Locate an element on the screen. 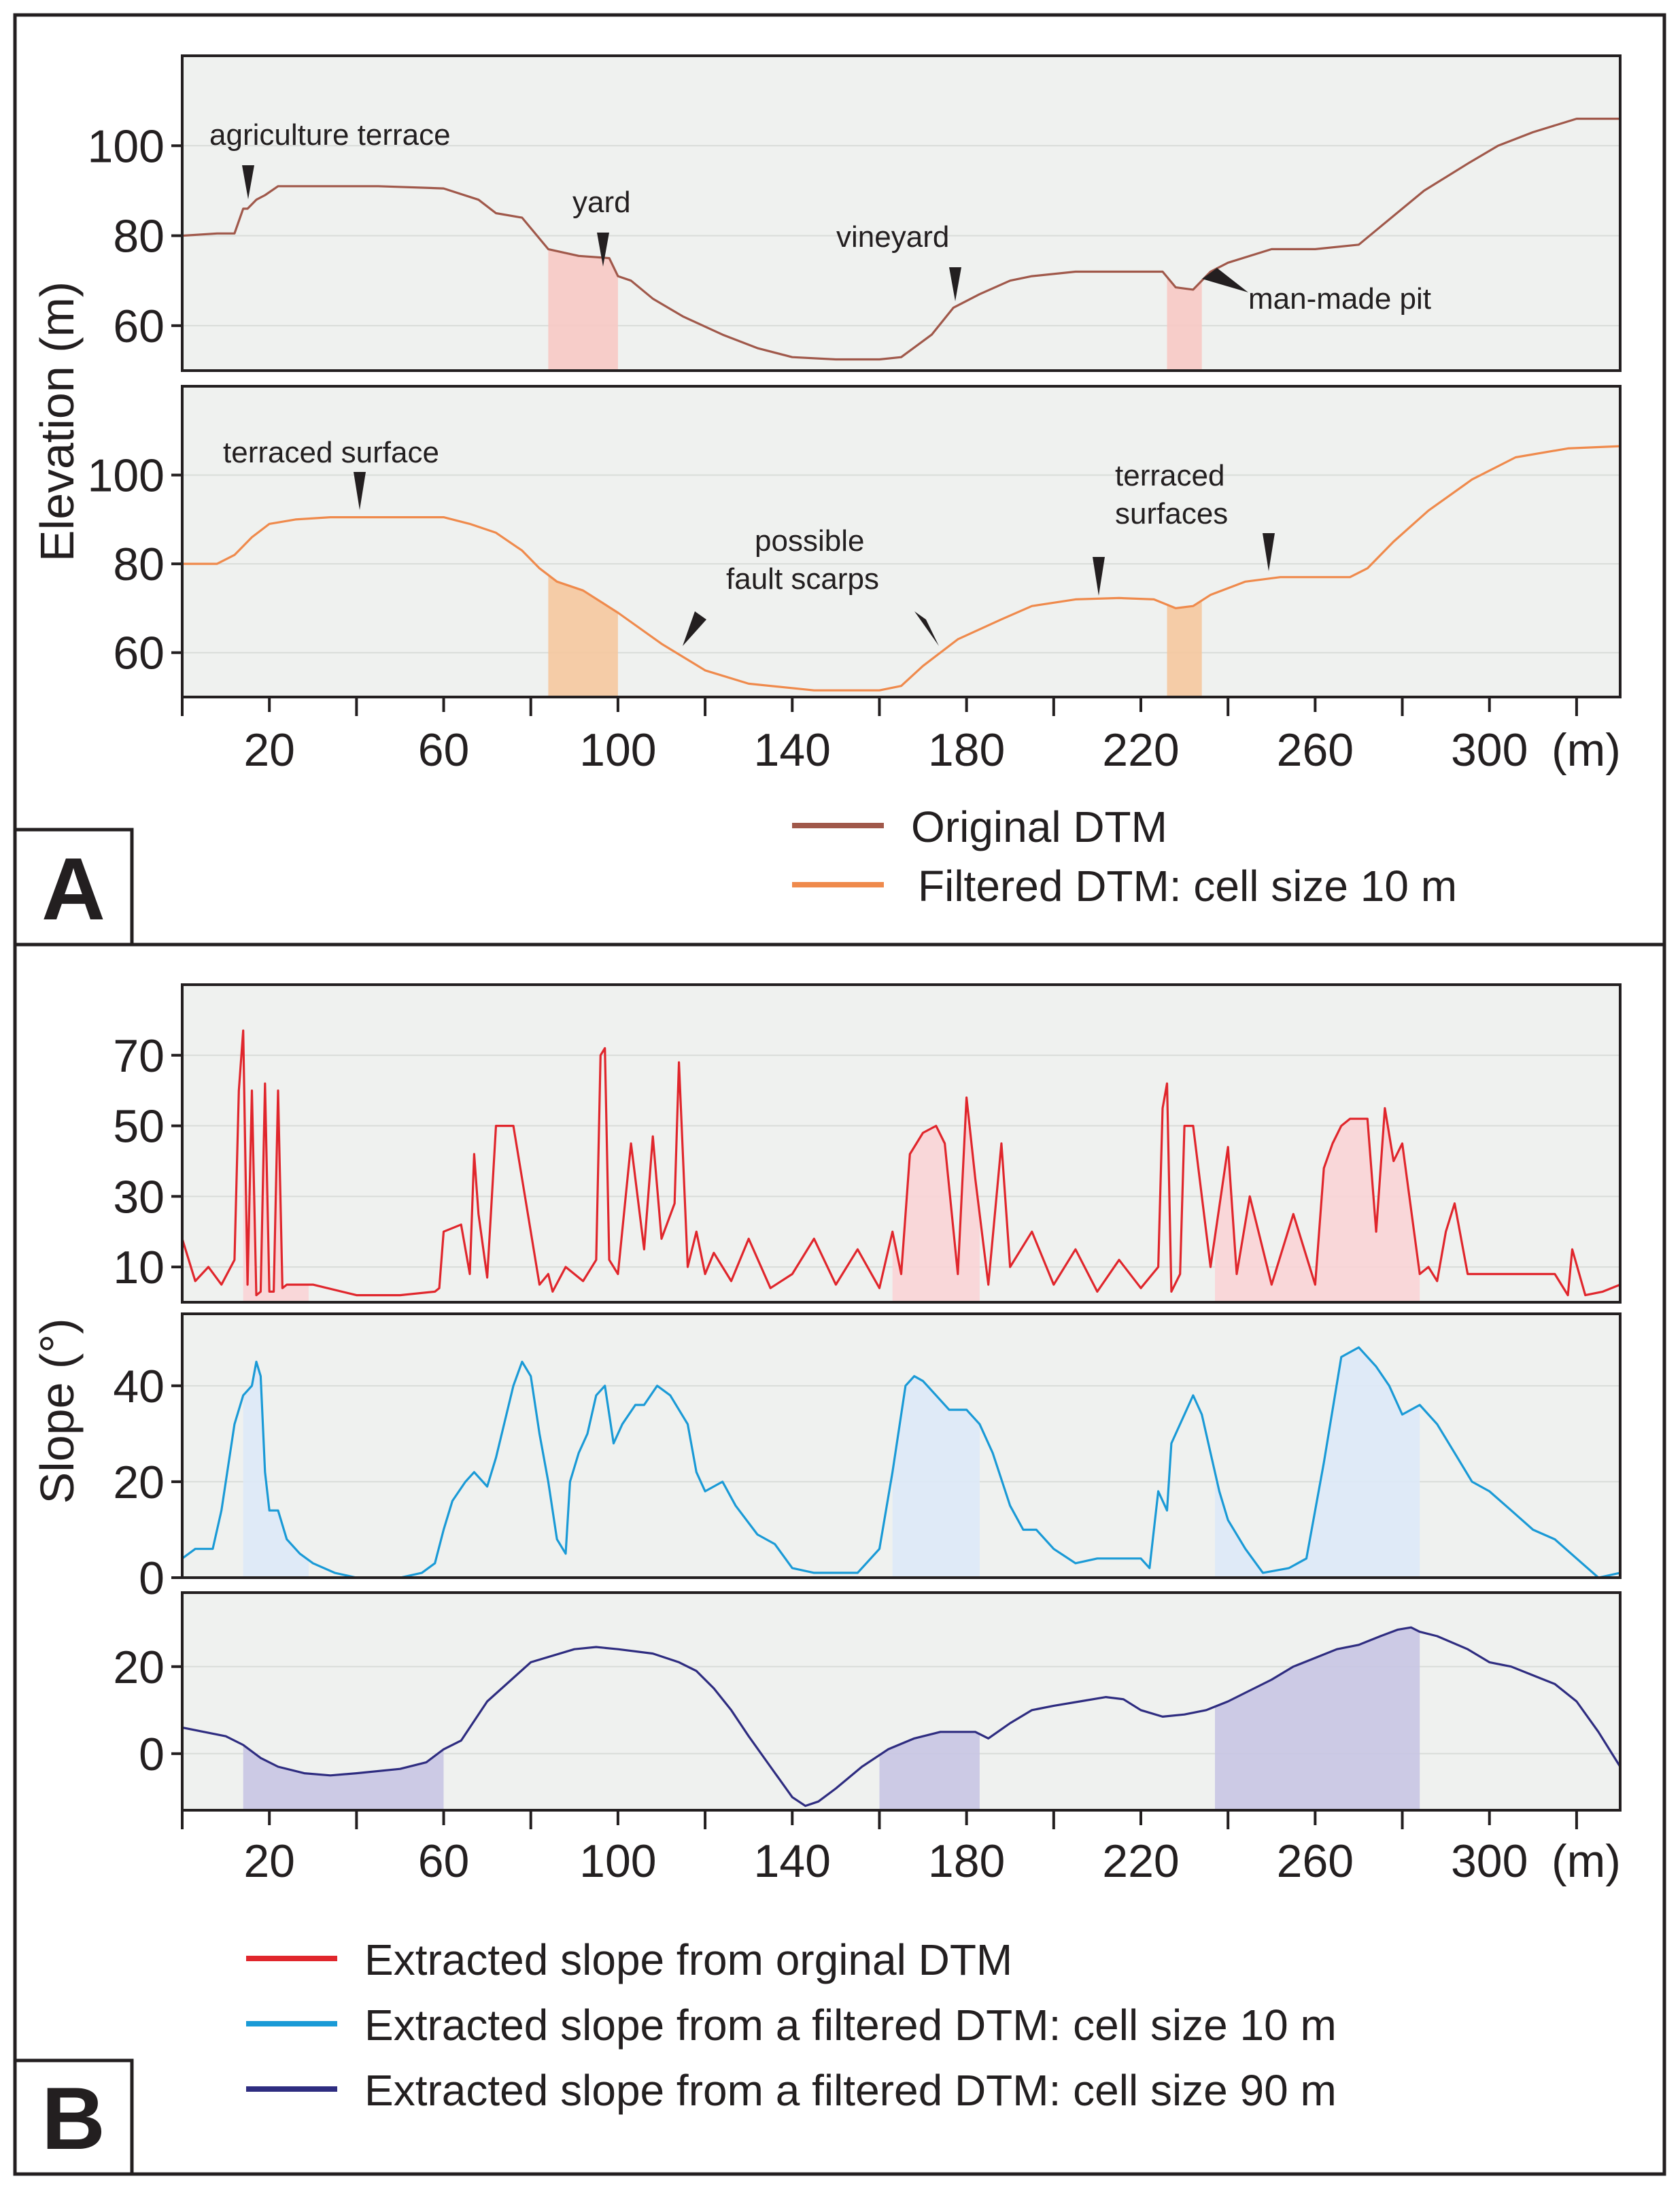  plot-frame-original-dtm is located at coordinates (902, 213).